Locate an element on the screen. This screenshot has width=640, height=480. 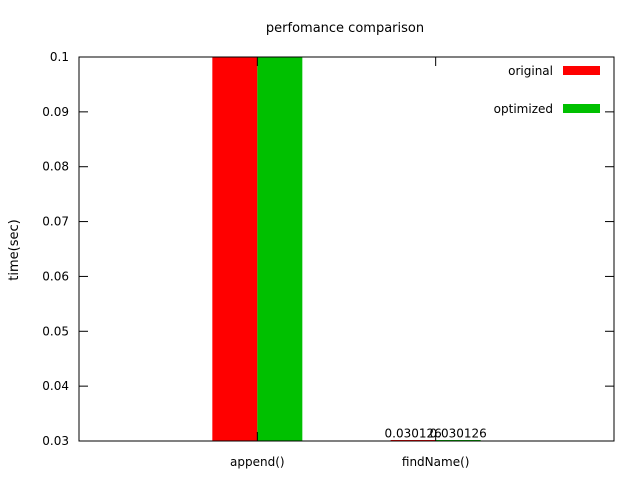
y-tick-label: 0.06 is located at coordinates (55, 276).